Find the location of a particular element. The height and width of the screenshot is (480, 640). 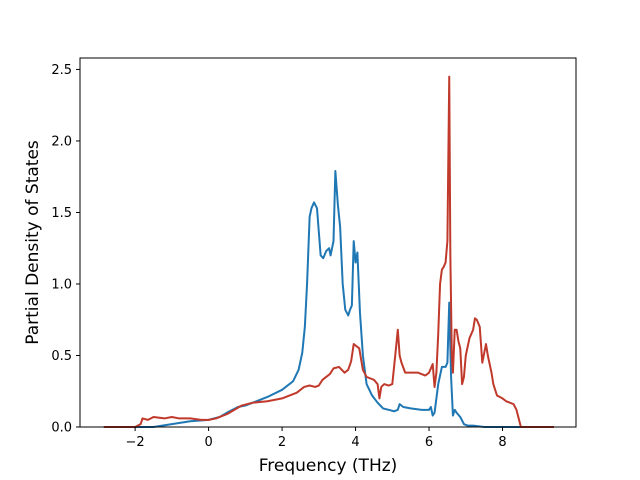

y-tick-label: 2.5 is located at coordinates (61, 70).